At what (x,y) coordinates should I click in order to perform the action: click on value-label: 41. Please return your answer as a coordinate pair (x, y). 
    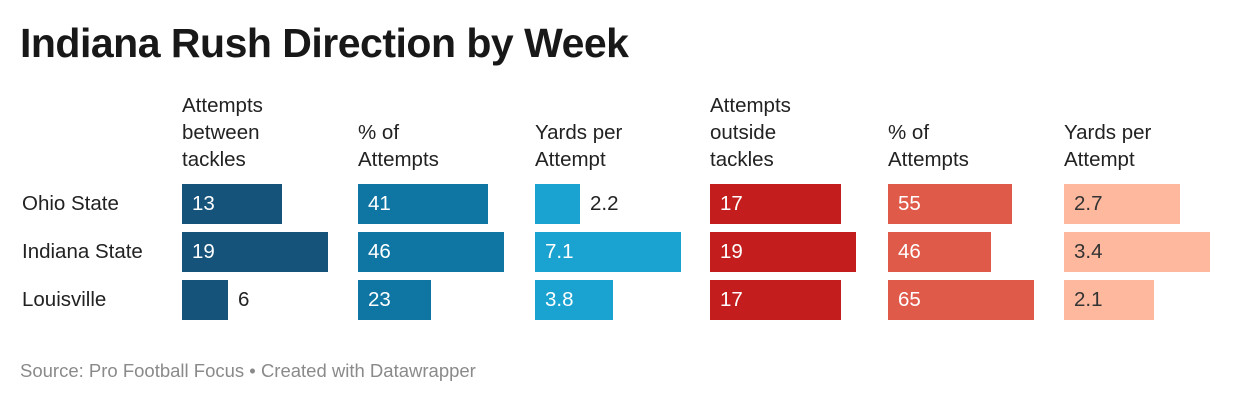
    Looking at the image, I should click on (379, 203).